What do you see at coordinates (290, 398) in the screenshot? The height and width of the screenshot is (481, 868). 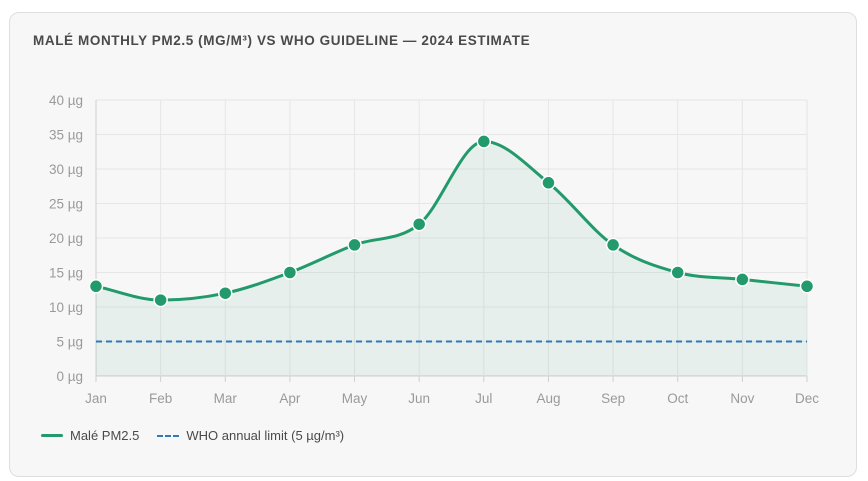 I see `x-tick-label: Apr` at bounding box center [290, 398].